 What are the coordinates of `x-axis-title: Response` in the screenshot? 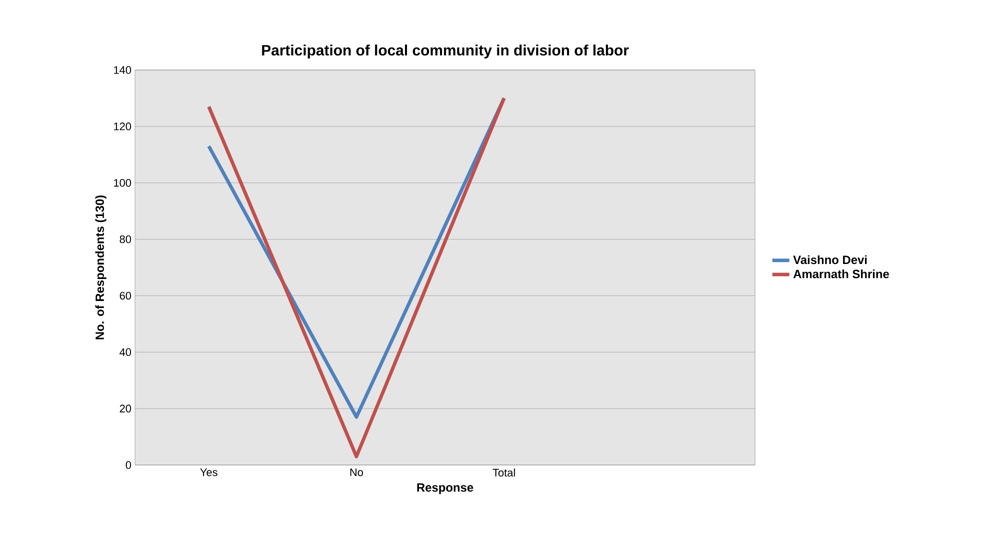 It's located at (445, 488).